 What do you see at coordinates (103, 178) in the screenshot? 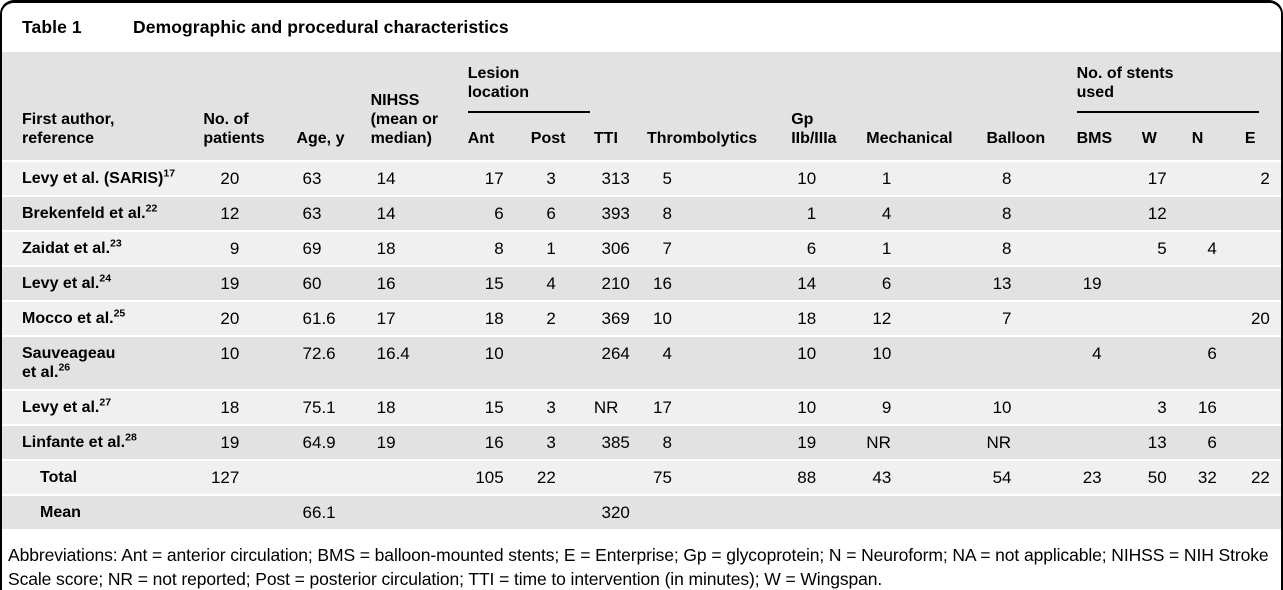
I see `cell-author: Levy et al. (SARIS)17` at bounding box center [103, 178].